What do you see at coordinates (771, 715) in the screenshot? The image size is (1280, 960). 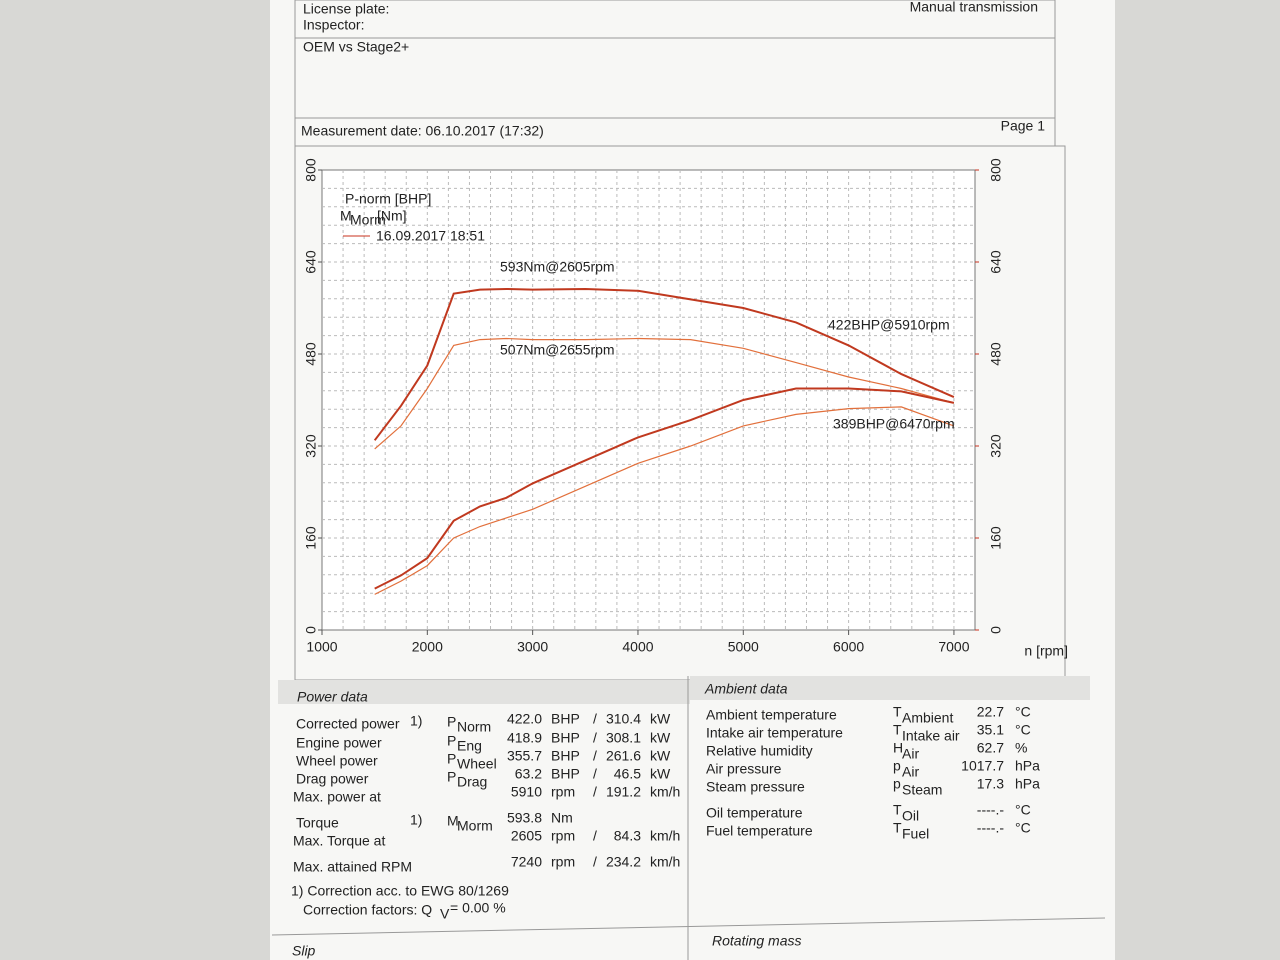 I see `row-label: Ambient temperature` at bounding box center [771, 715].